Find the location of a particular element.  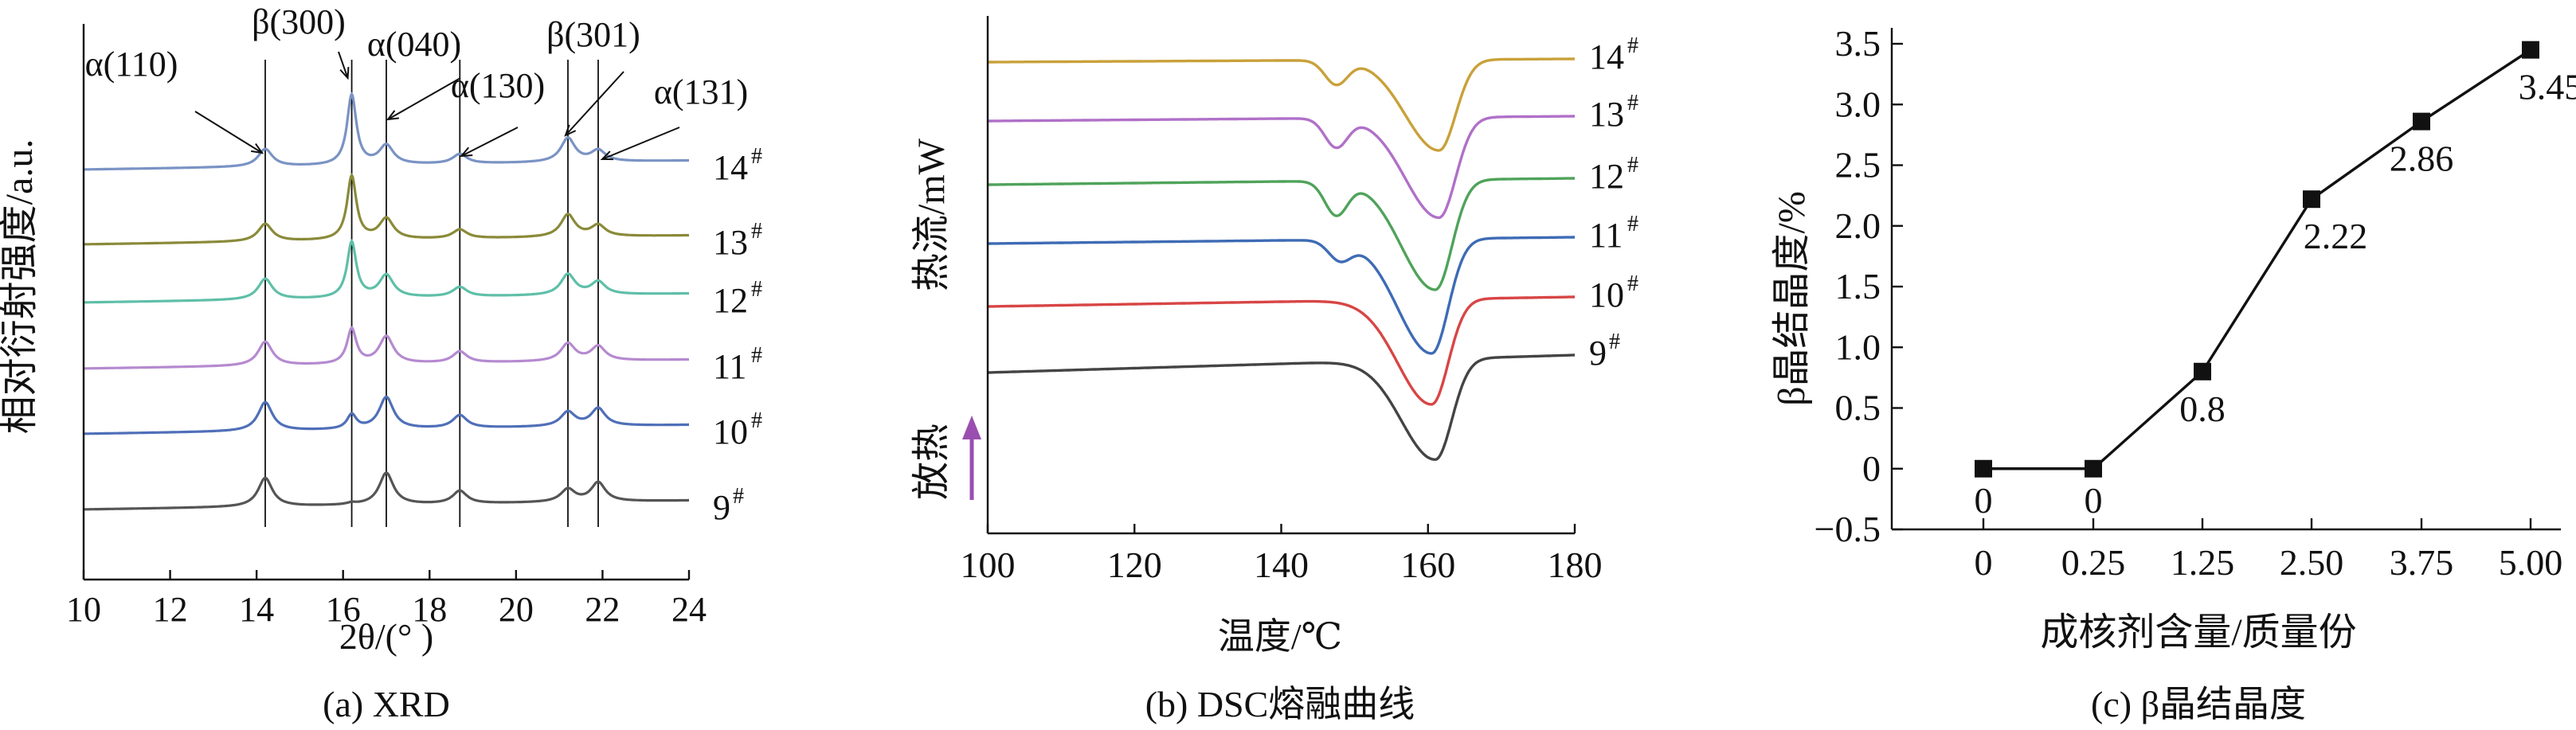

exotherm-arrow-icon is located at coordinates (971, 427).